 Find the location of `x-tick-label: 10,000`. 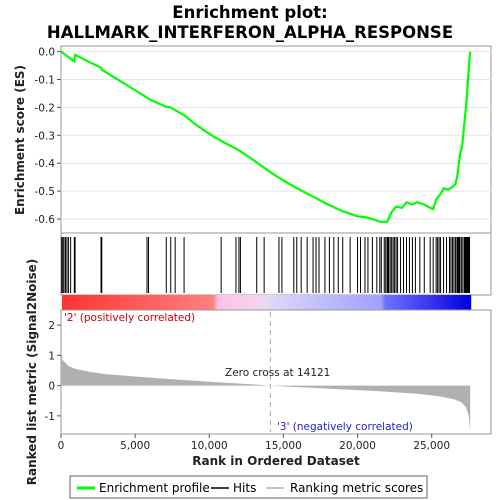

x-tick-label: 10,000 is located at coordinates (209, 446).